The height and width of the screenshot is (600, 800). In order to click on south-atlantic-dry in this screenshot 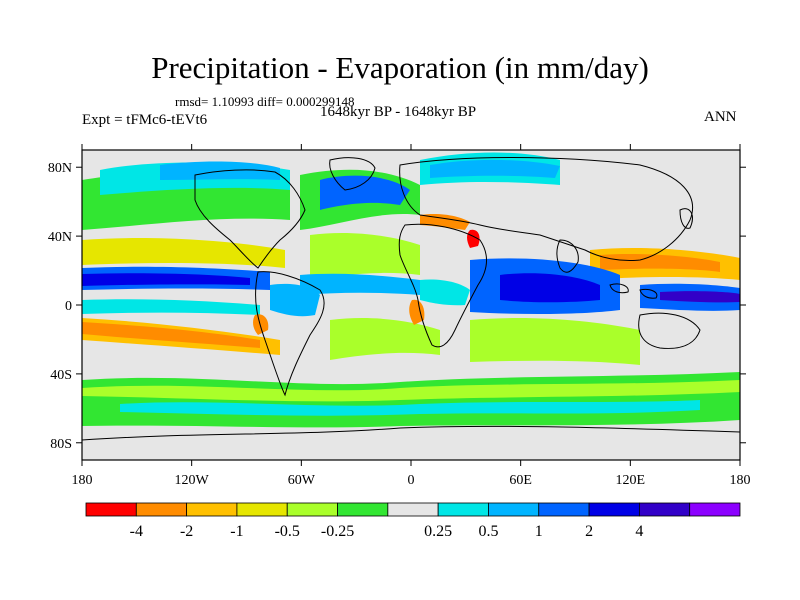, I will do `click(385, 339)`.